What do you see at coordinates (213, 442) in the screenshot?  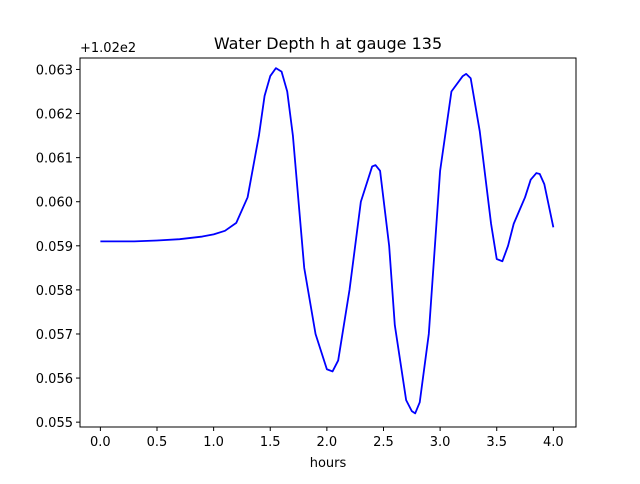 I see `x-tick-label: 1.0` at bounding box center [213, 442].